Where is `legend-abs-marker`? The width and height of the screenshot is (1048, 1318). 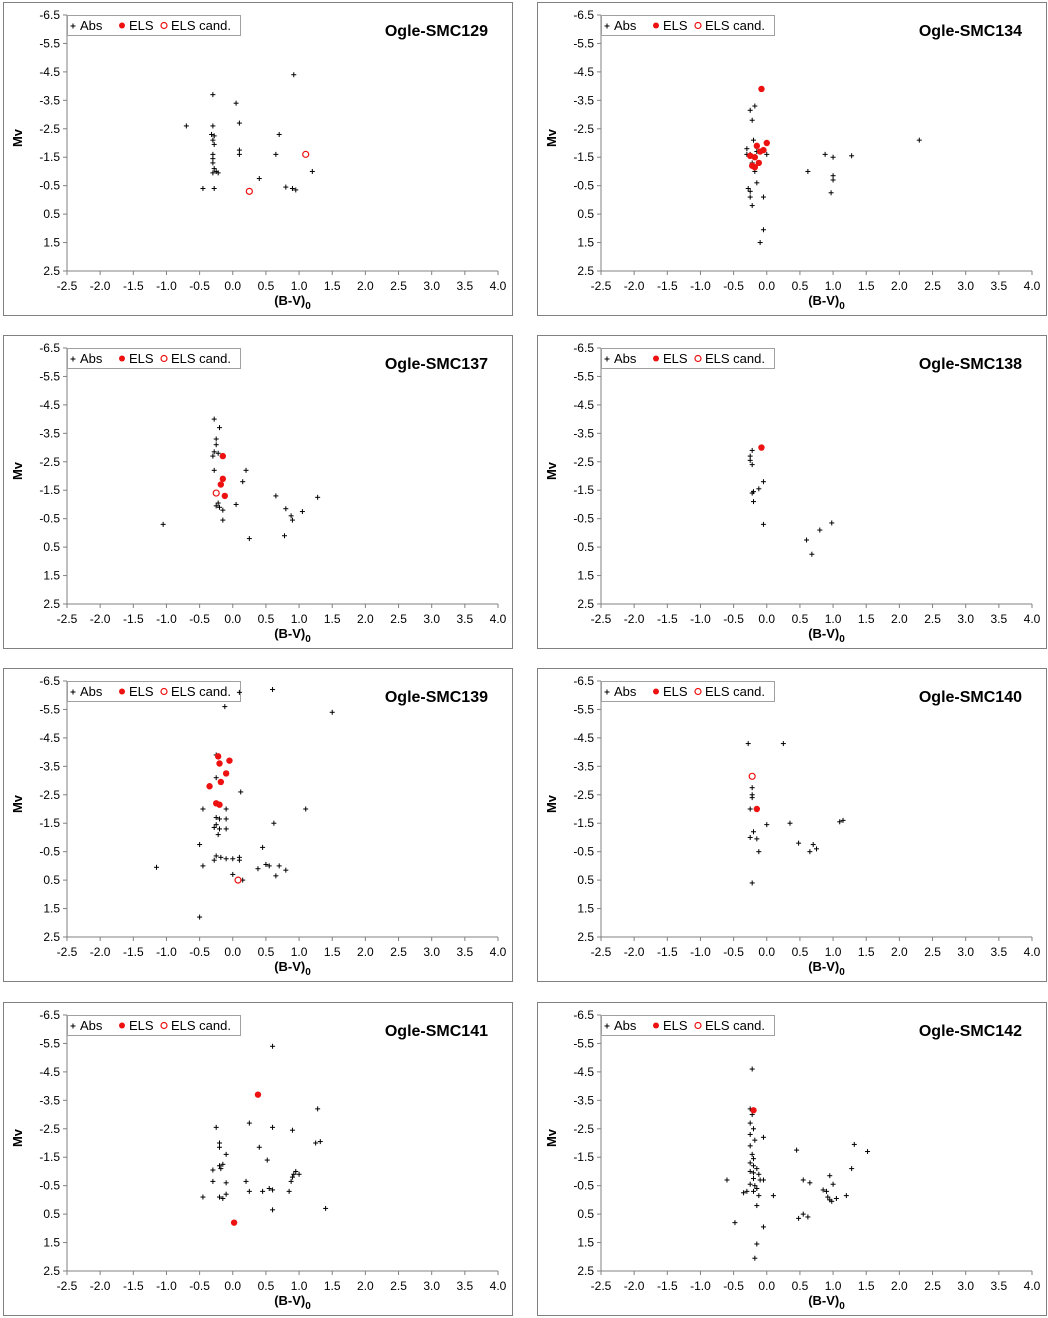
legend-abs-marker is located at coordinates (73, 26).